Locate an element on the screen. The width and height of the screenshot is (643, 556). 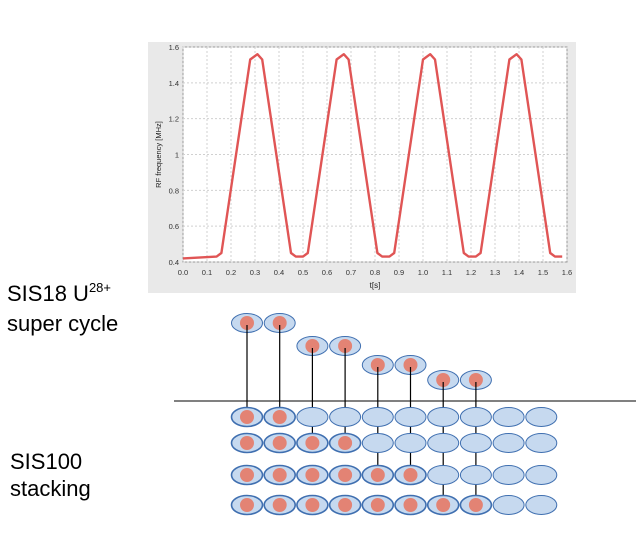
x-tick-label: 0.7 is located at coordinates (351, 272).